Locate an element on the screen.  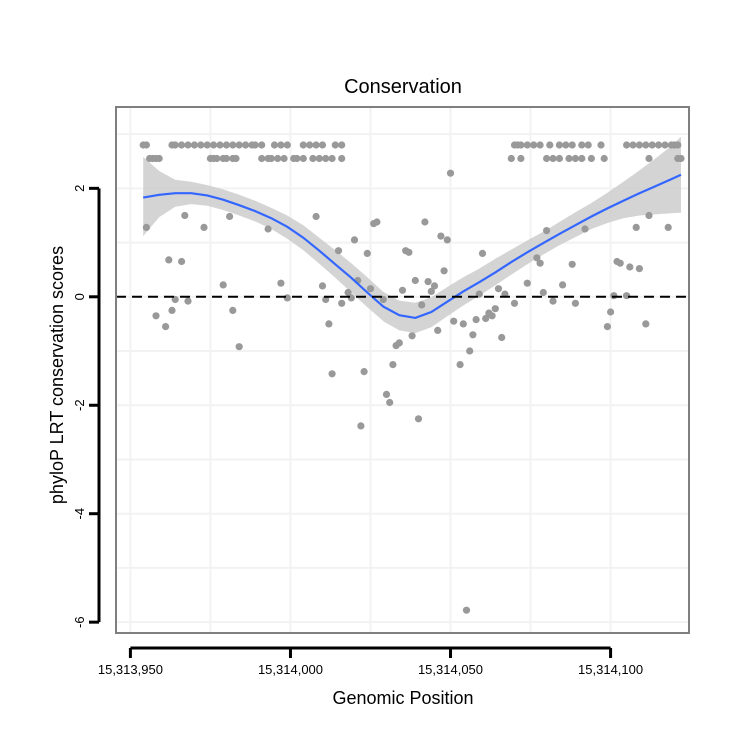
y-tick-label: 0 is located at coordinates (79, 296).